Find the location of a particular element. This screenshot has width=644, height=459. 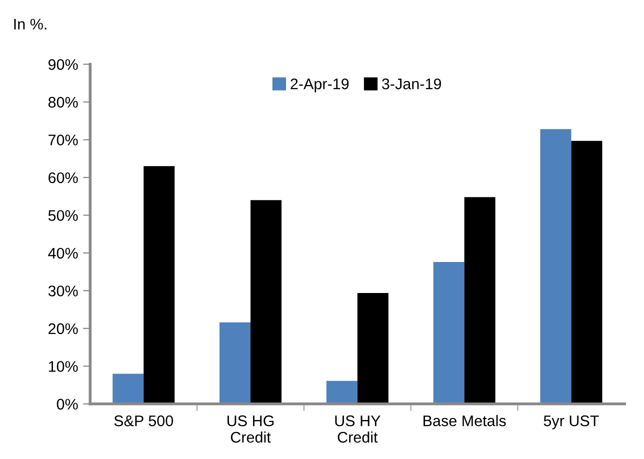

x-tick-label: 5yr UST is located at coordinates (571, 422).